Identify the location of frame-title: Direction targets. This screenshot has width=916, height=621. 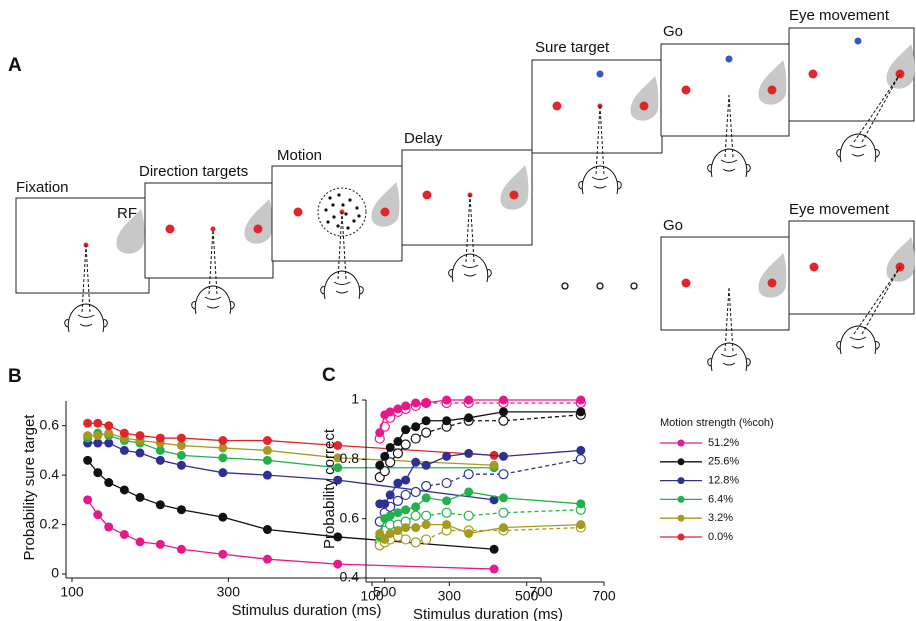
(193, 171).